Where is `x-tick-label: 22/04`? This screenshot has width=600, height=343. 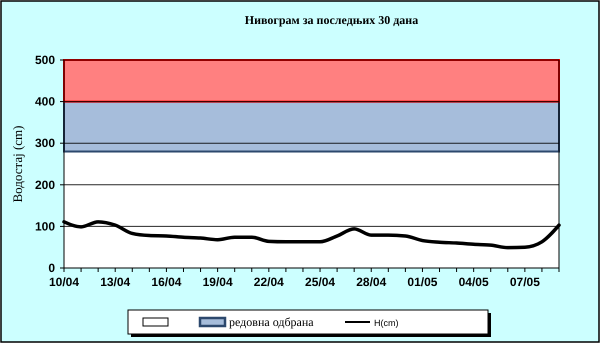
x-tick-label: 22/04 is located at coordinates (269, 282).